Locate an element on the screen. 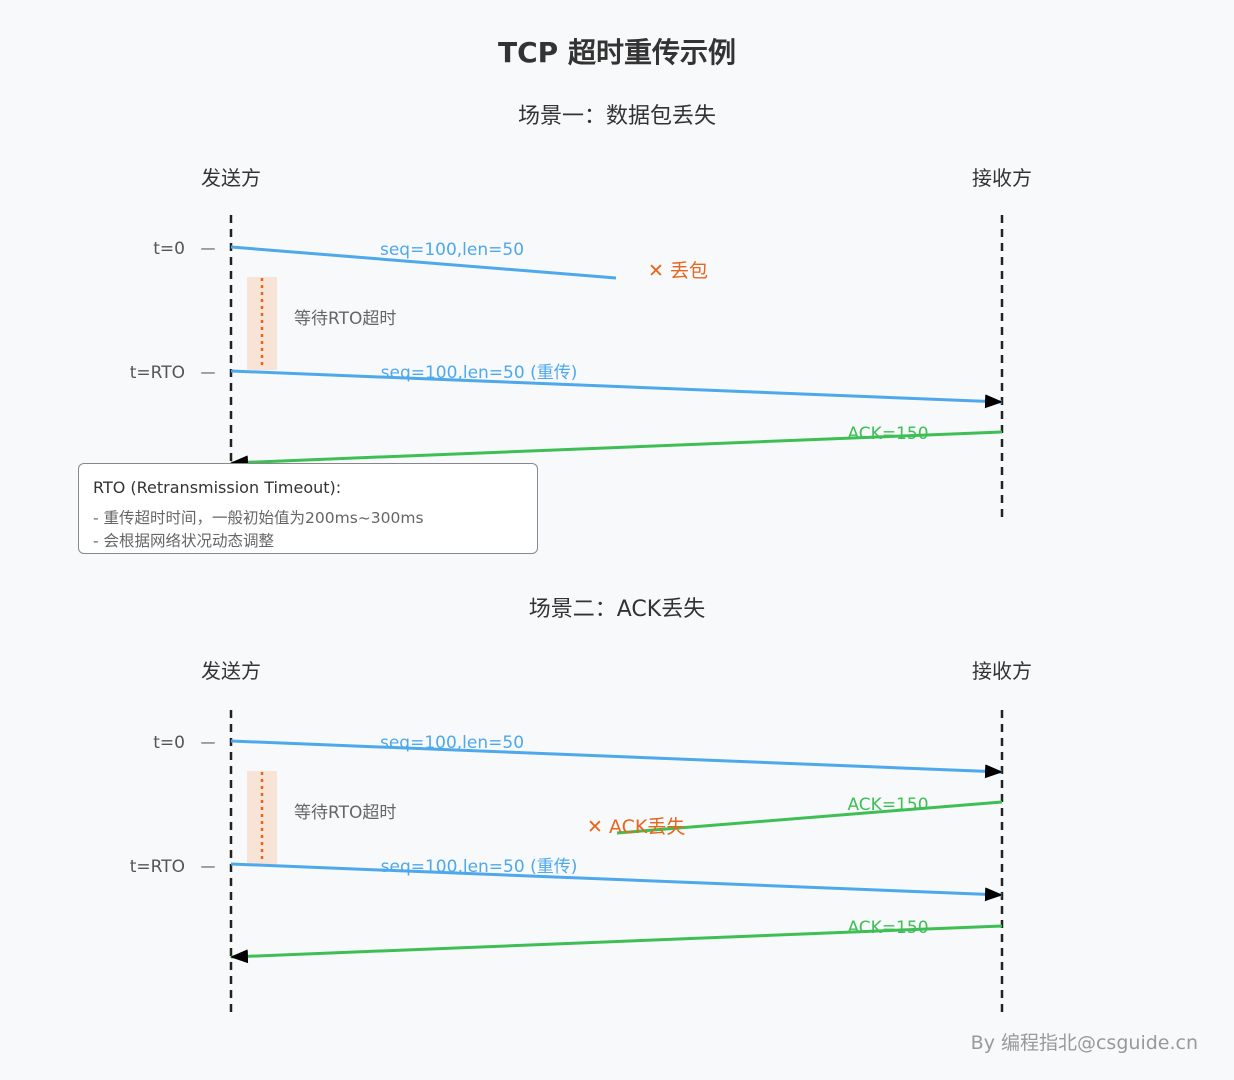  scenario-2-ack-label-1: ACK=150 is located at coordinates (887, 805).